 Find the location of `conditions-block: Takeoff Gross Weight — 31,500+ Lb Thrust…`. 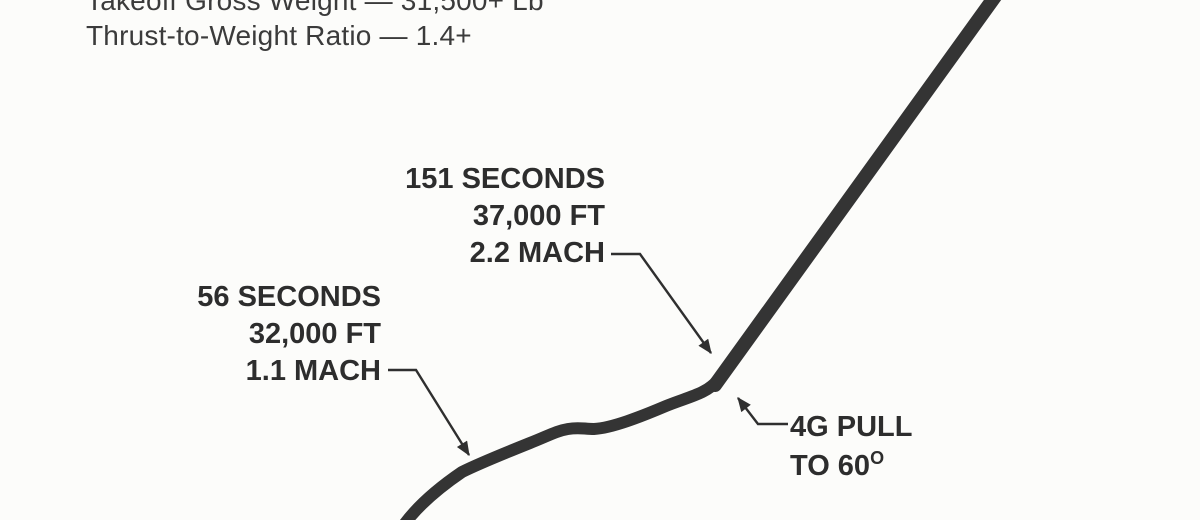

conditions-block: Takeoff Gross Weight — 31,500+ Lb Thrust… is located at coordinates (315, 26).